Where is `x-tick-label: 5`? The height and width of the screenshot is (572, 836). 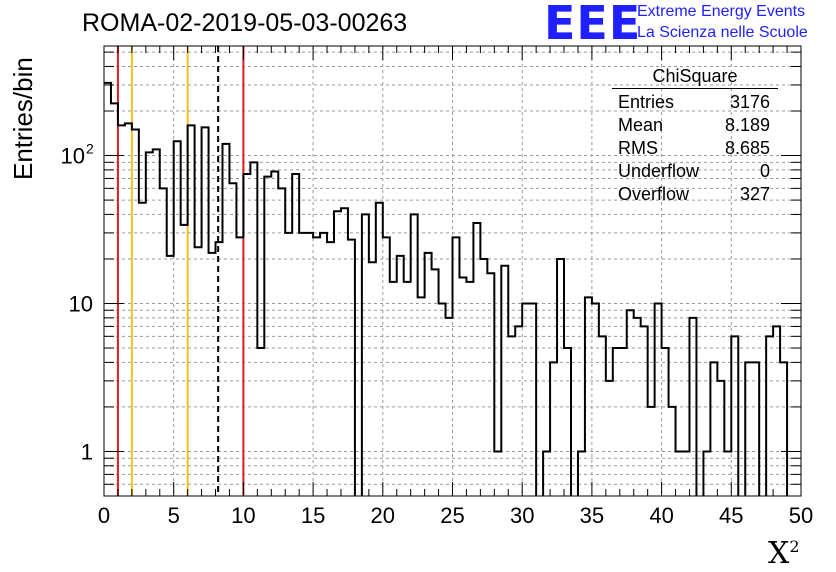 x-tick-label: 5 is located at coordinates (174, 515).